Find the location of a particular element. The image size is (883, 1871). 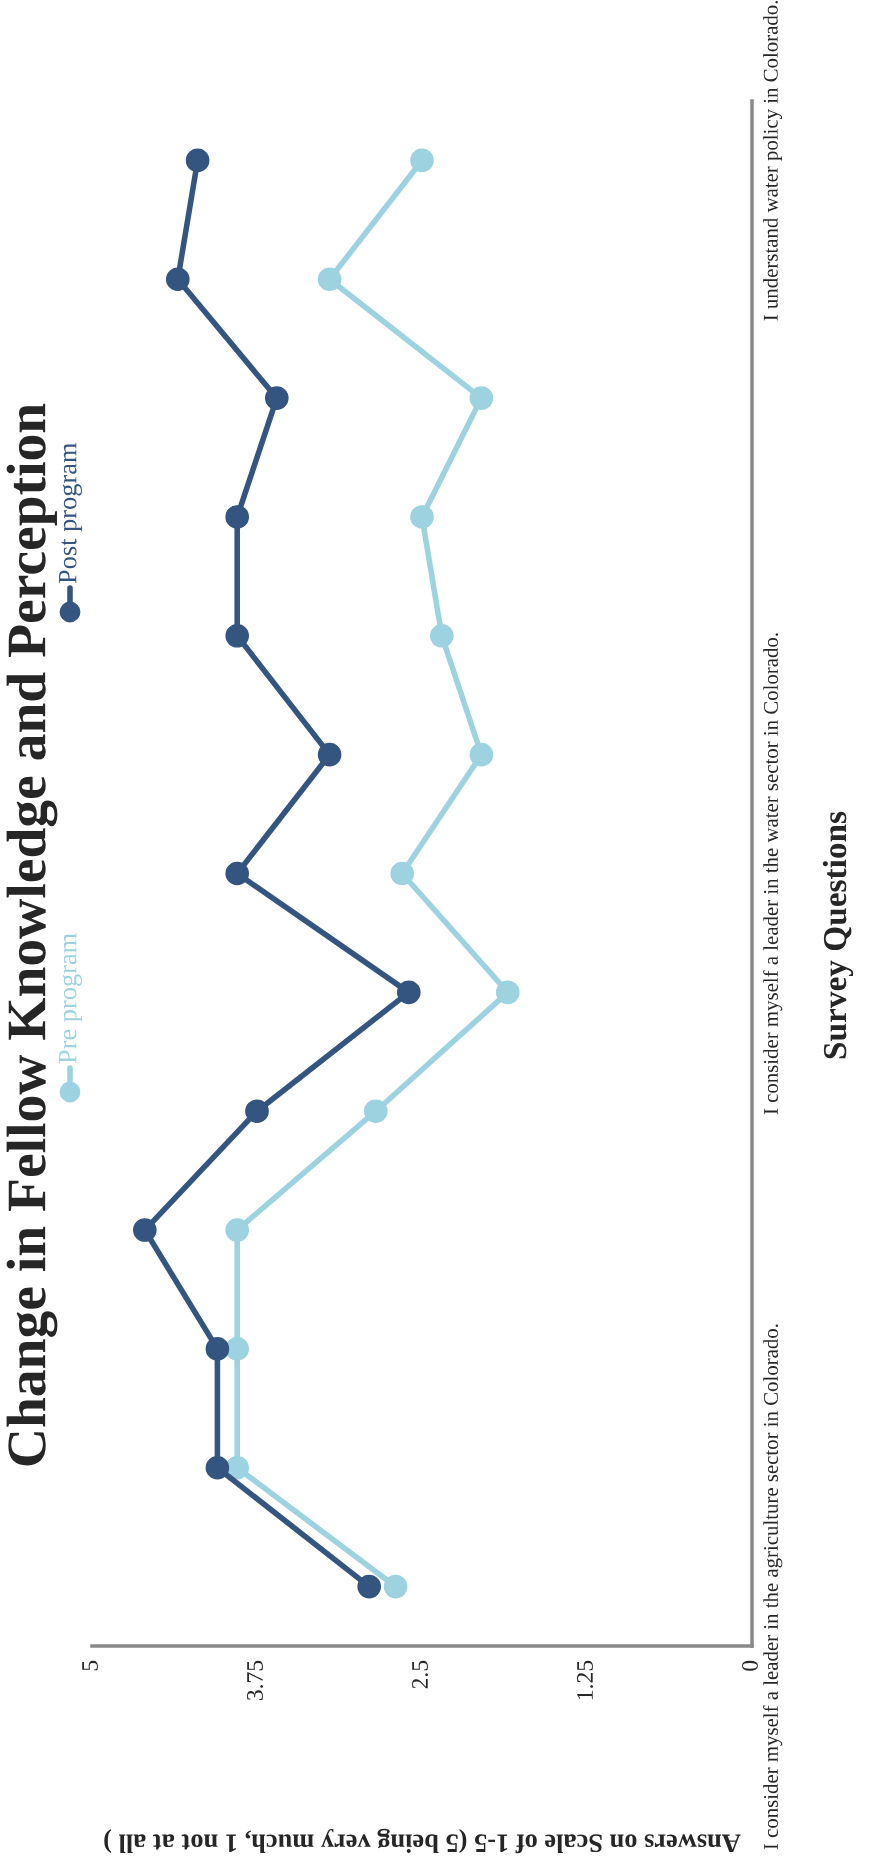

x-tick-label: 1.25 is located at coordinates (585, 1680).